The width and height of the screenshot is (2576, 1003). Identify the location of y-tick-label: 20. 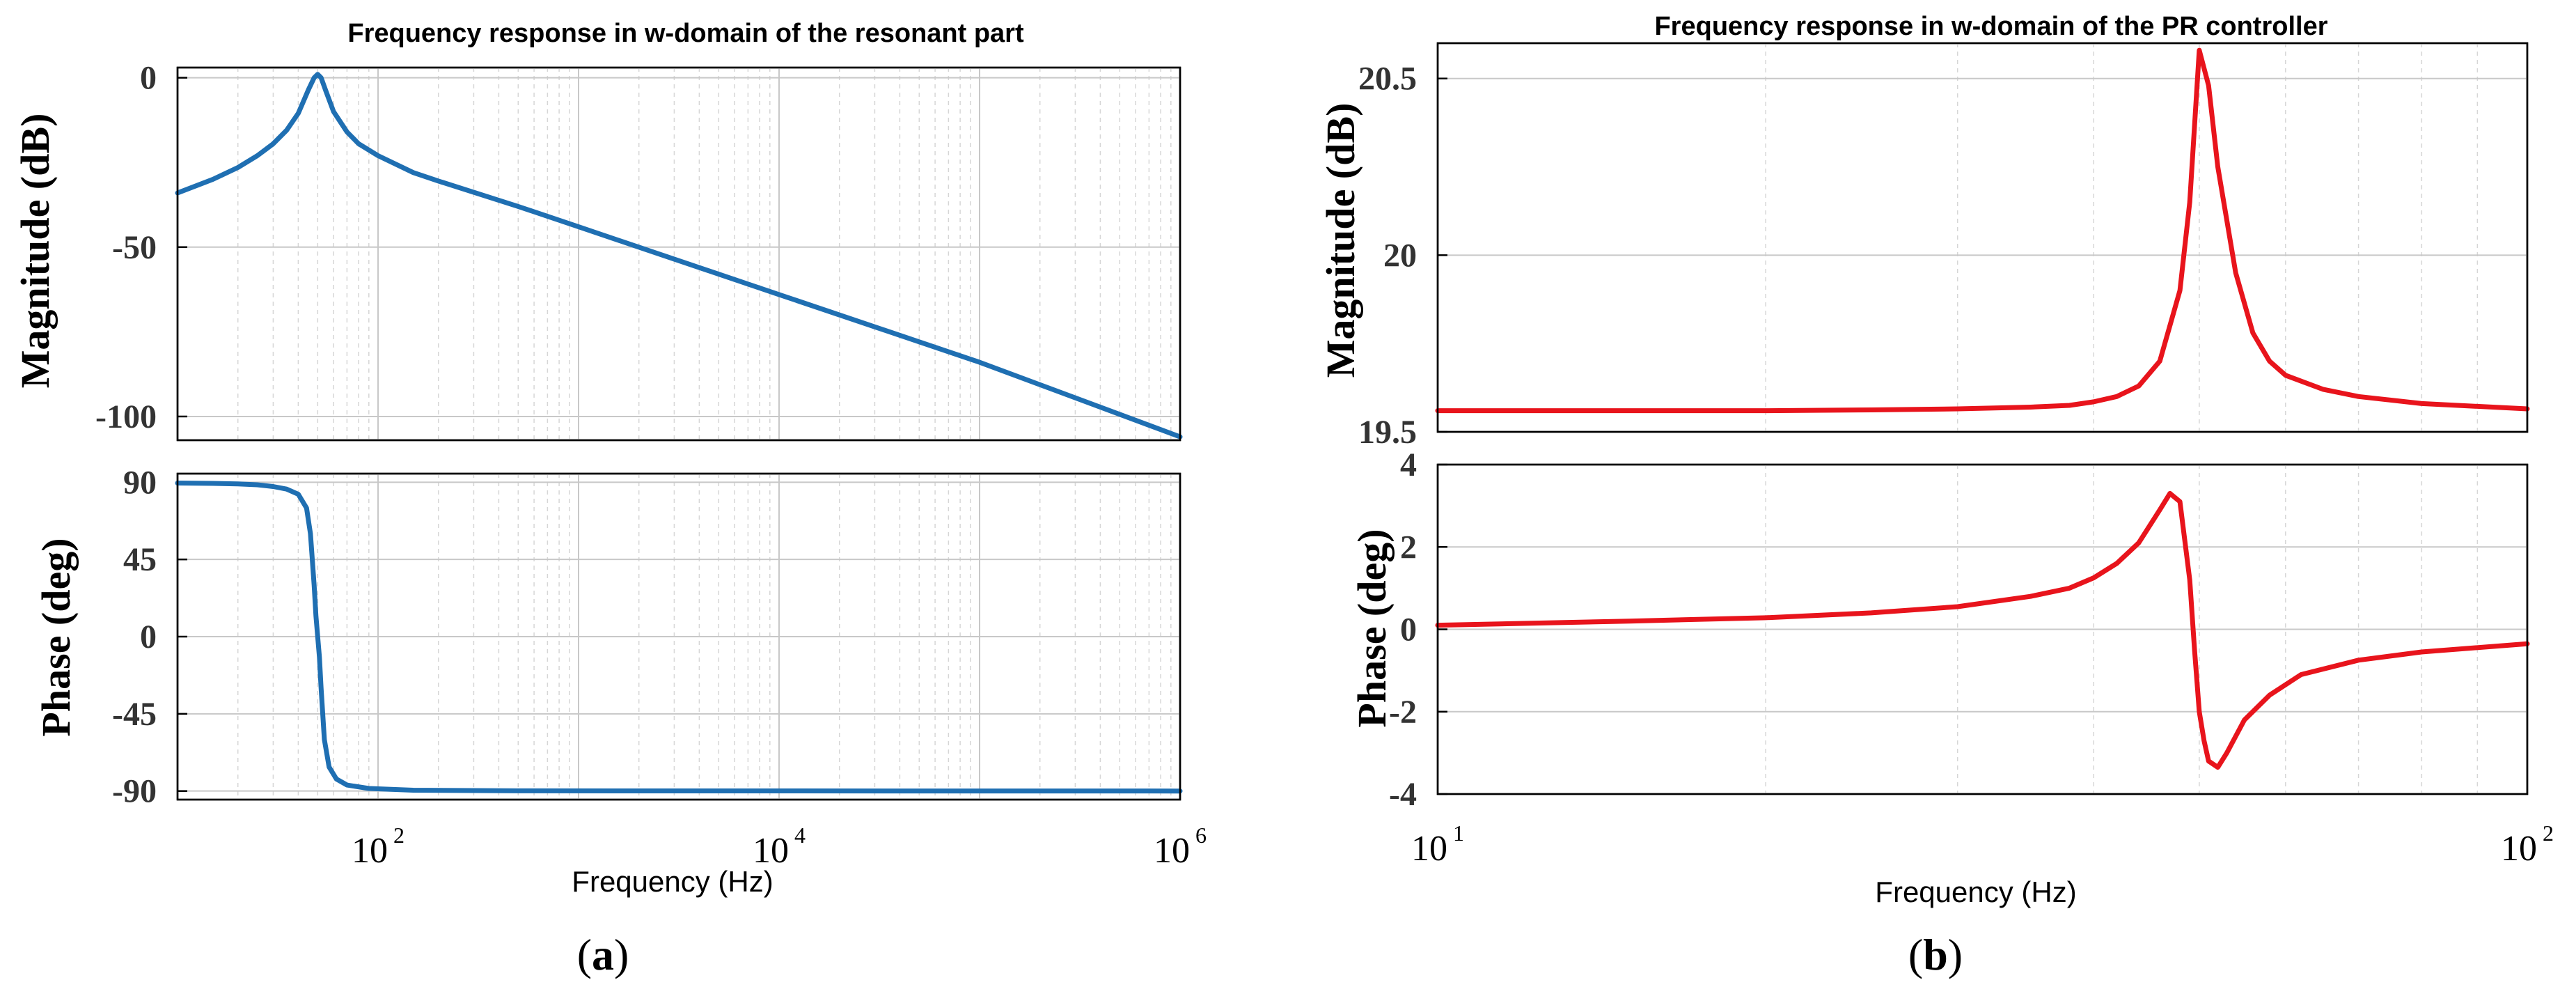
(1400, 255).